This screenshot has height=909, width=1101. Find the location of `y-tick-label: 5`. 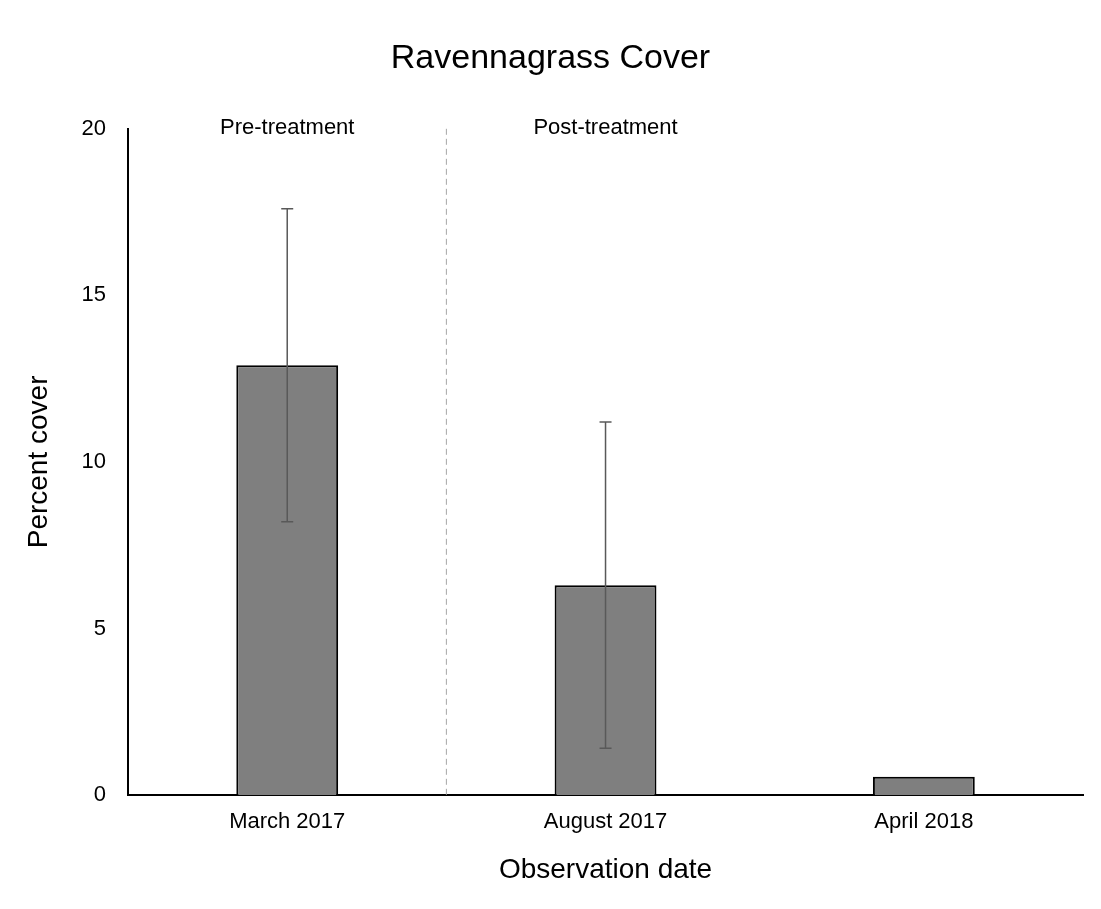

y-tick-label: 5 is located at coordinates (100, 627).